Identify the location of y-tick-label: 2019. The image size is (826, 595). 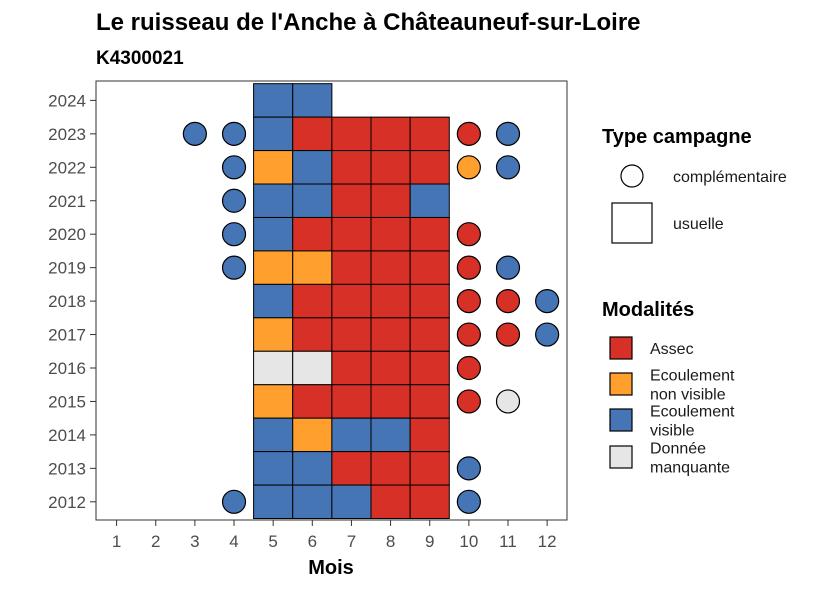
(67, 268).